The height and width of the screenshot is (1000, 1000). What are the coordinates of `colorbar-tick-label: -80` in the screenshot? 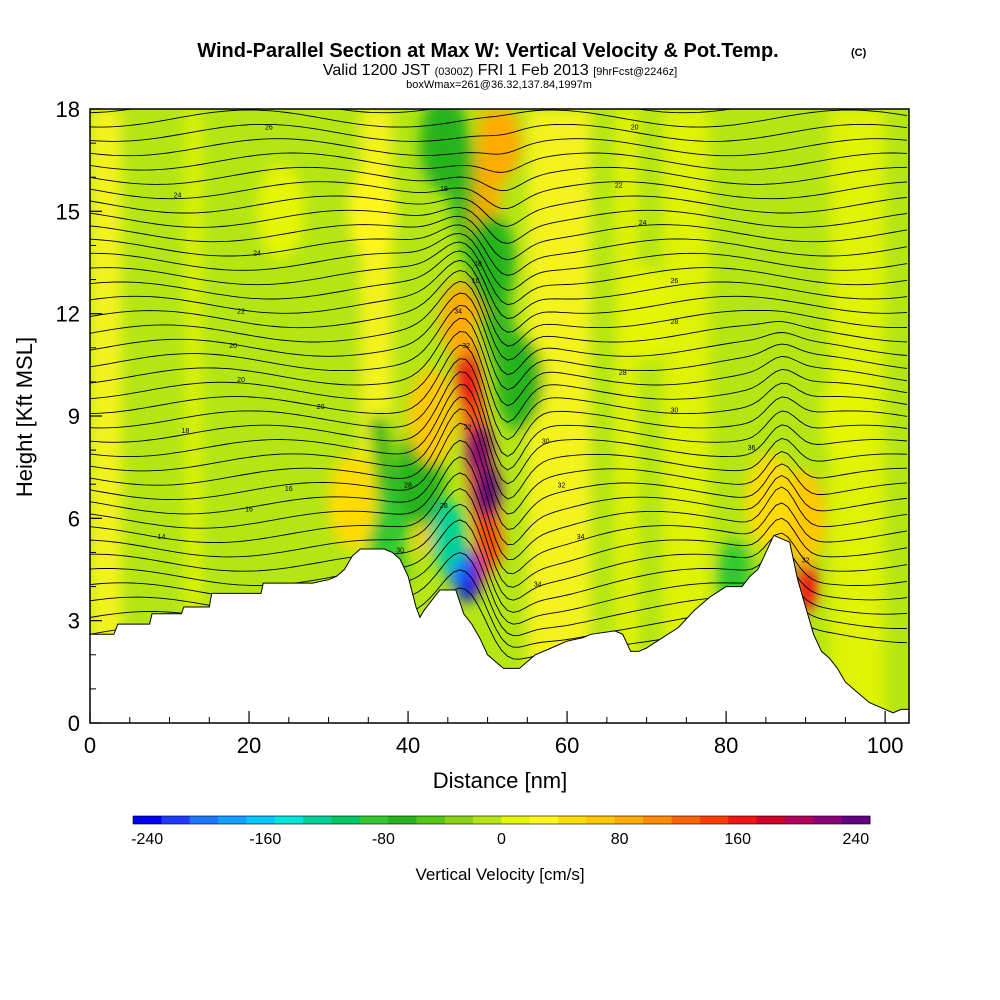 It's located at (383, 839).